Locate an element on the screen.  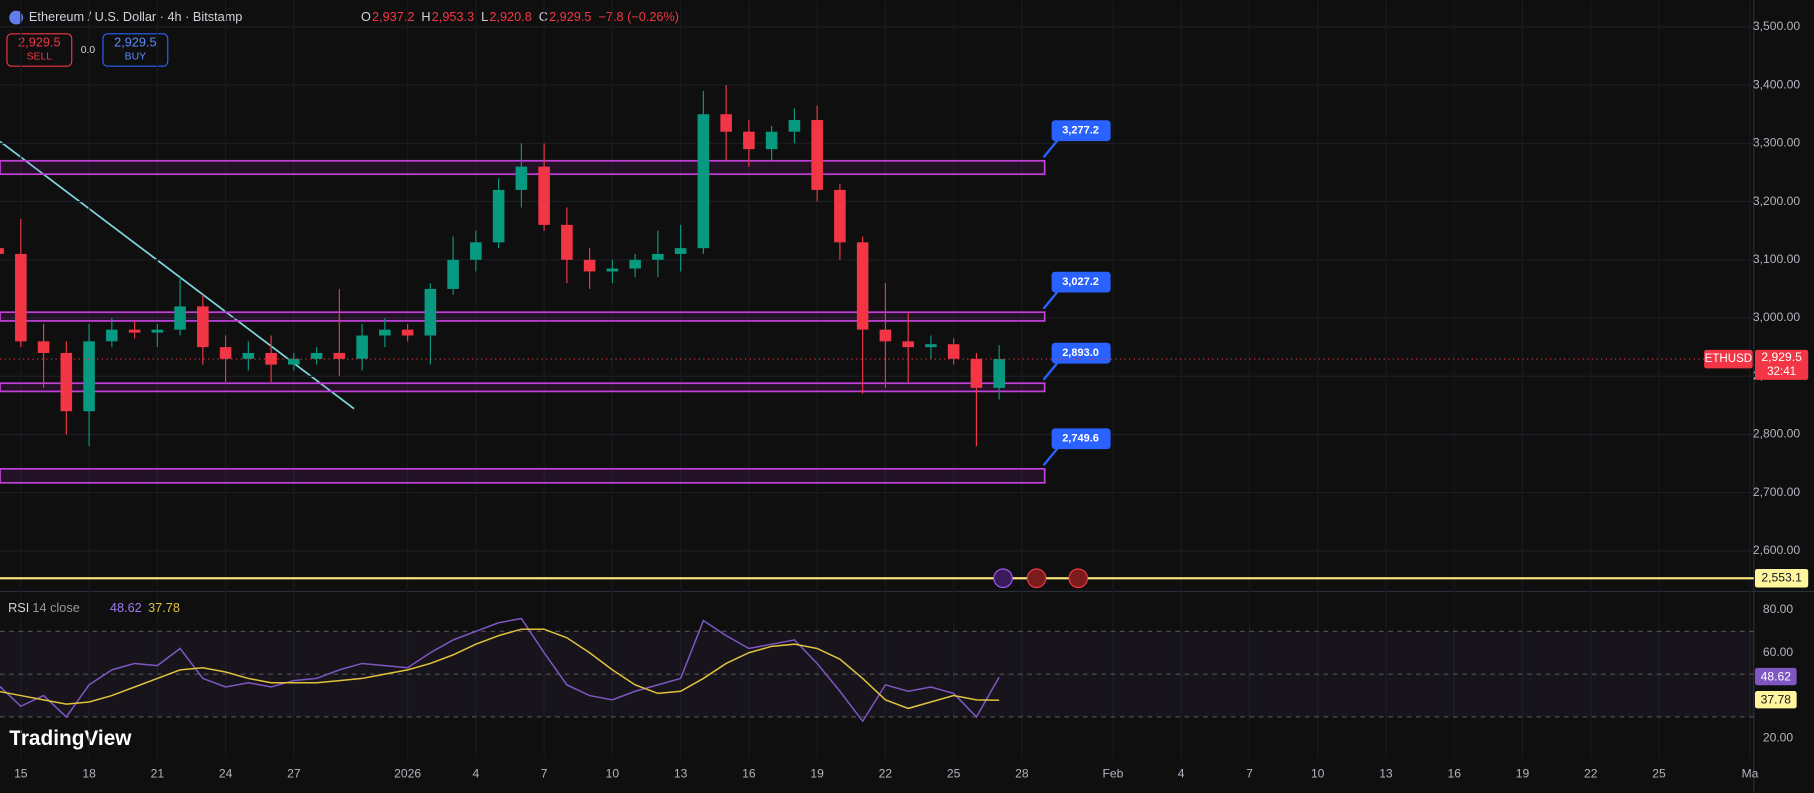
rsi-tick-label: 80.00 is located at coordinates (1778, 609).